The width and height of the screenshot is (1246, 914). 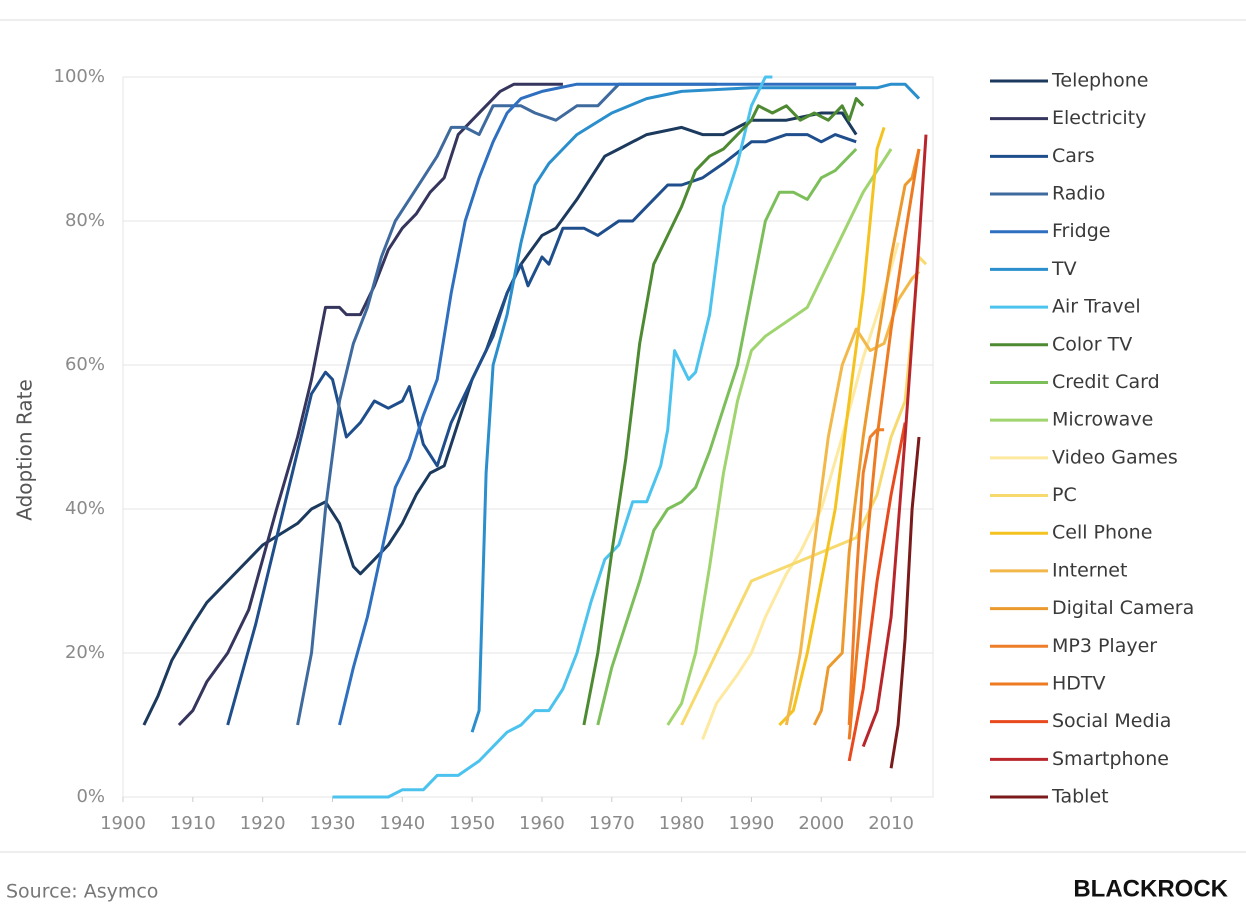 I want to click on legend-label: Telephone, so click(x=1100, y=81).